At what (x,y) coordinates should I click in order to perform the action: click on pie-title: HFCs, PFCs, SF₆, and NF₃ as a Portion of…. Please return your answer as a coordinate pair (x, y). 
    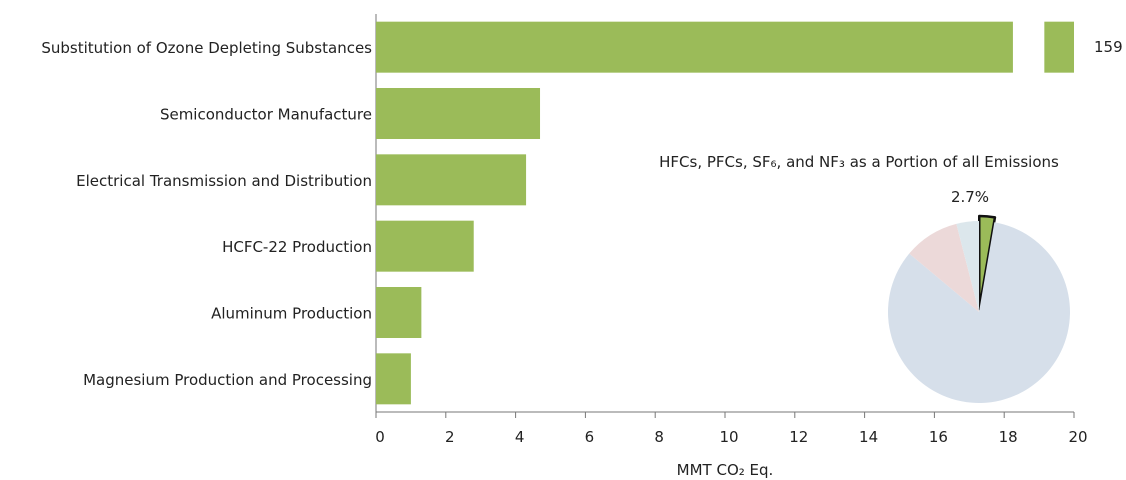
    Looking at the image, I should click on (859, 162).